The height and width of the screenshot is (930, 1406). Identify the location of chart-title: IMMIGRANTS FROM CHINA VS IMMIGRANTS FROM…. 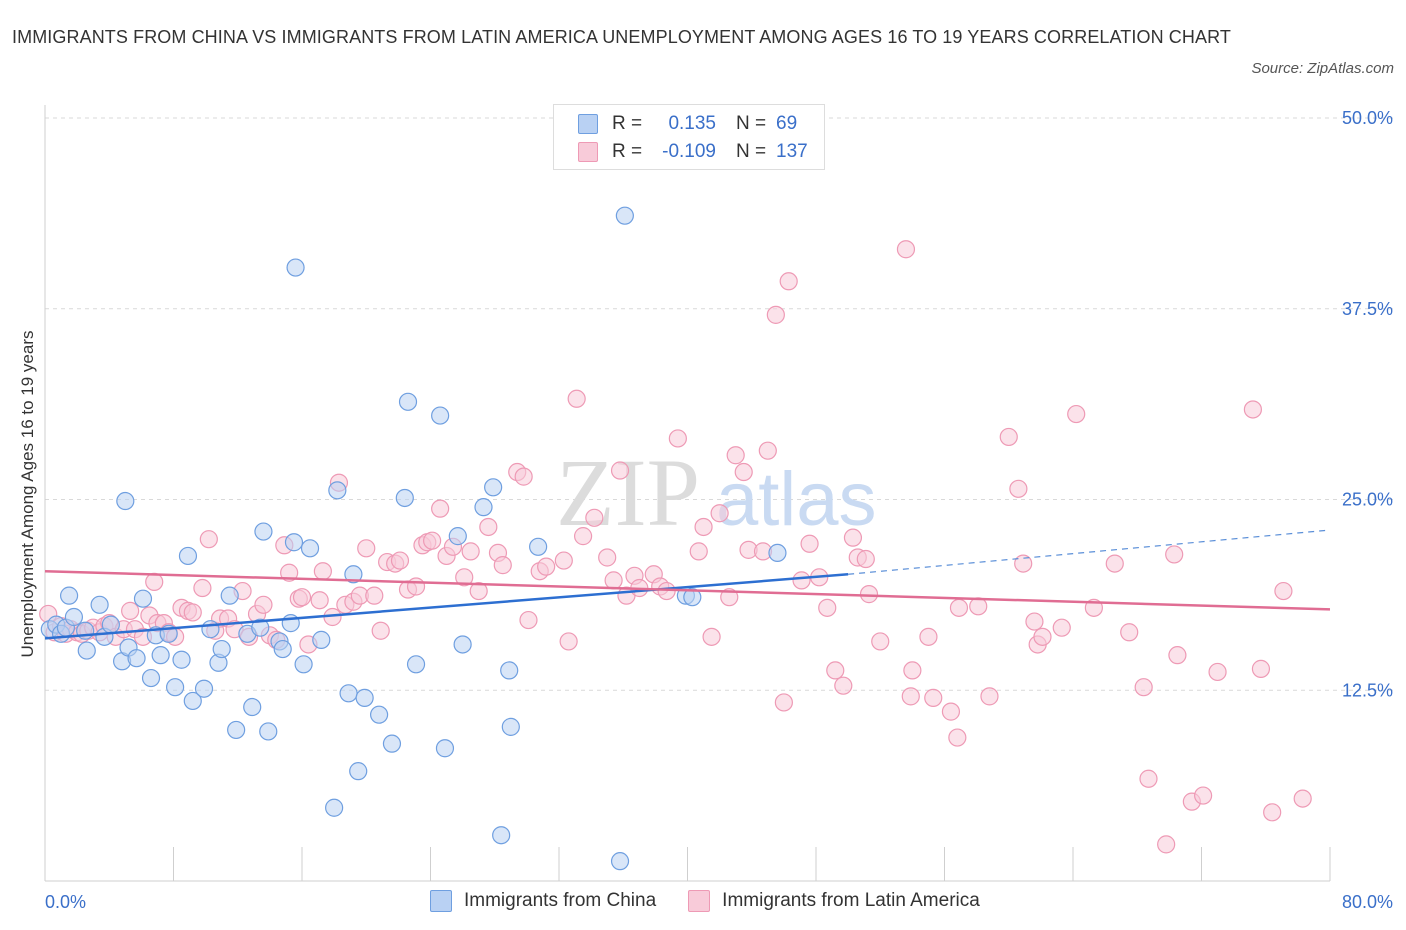
(621, 37).